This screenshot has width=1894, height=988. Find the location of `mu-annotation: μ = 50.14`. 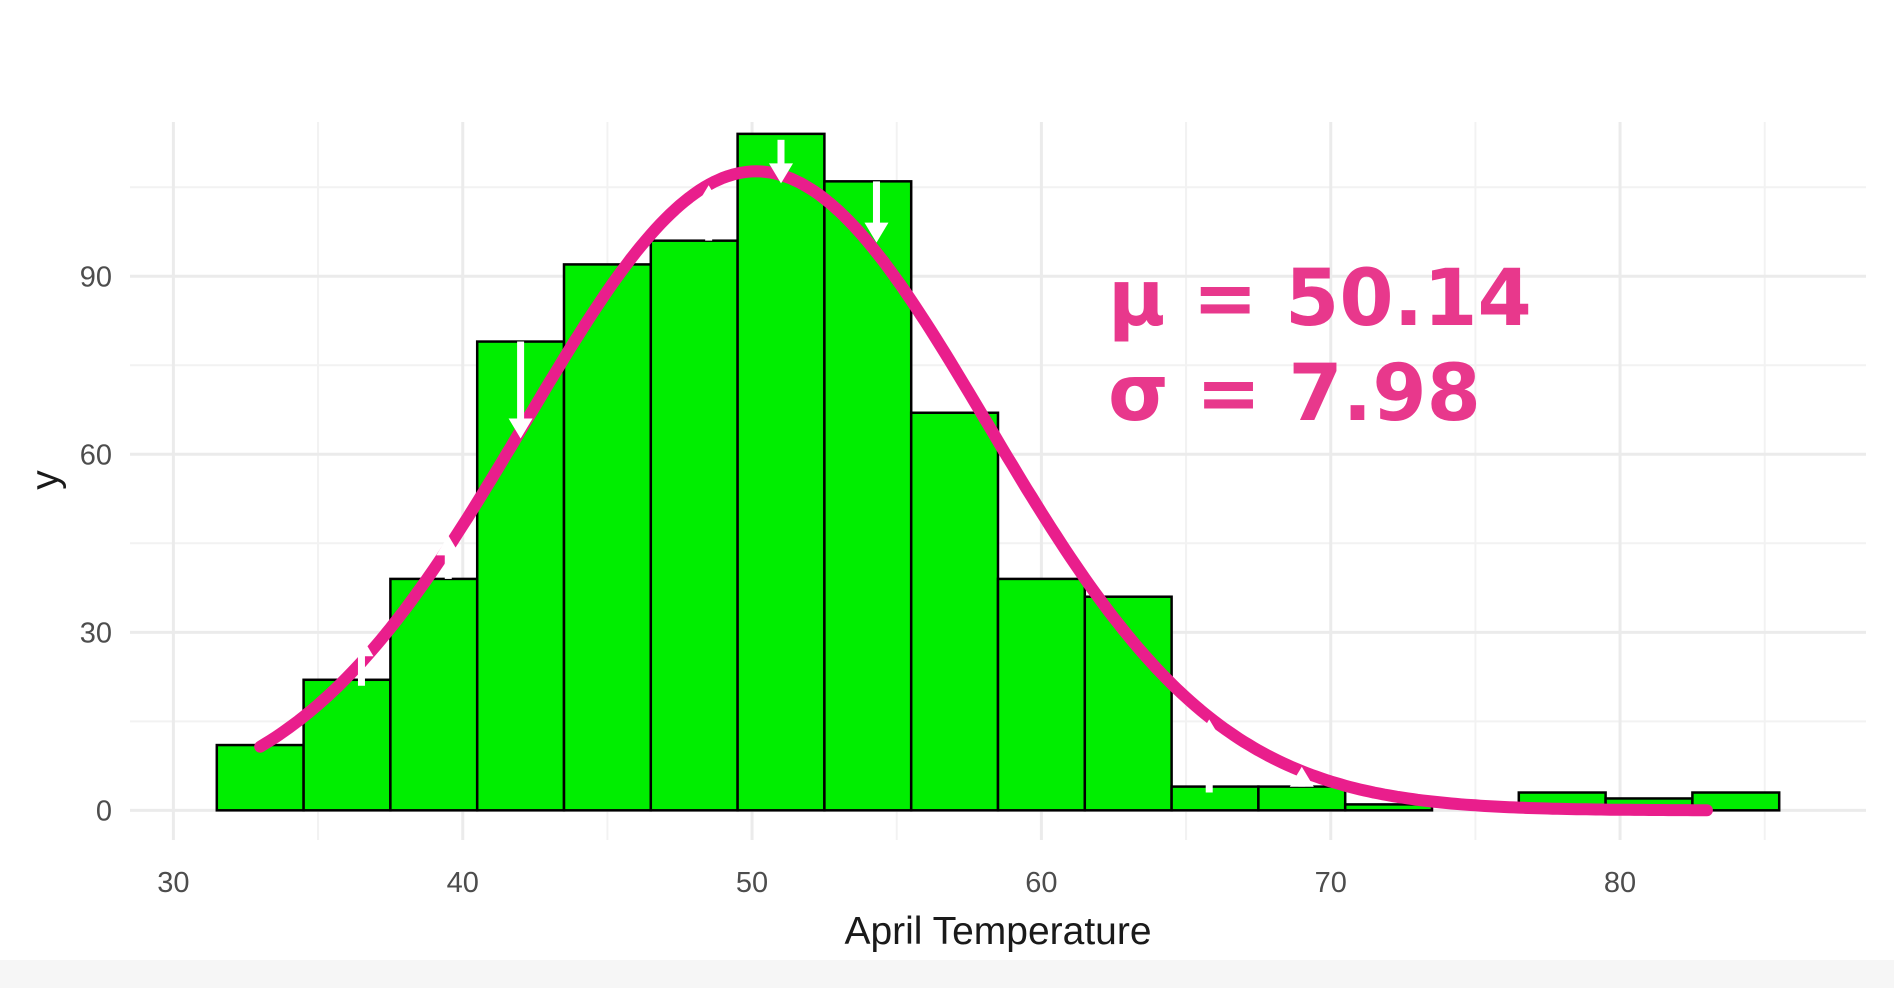

mu-annotation: μ = 50.14 is located at coordinates (1320, 299).